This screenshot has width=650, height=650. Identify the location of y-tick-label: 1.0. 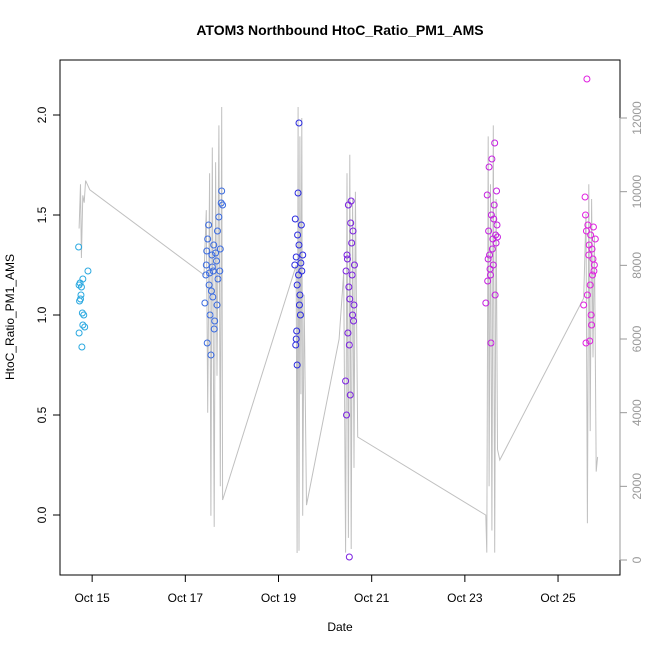
(42, 314).